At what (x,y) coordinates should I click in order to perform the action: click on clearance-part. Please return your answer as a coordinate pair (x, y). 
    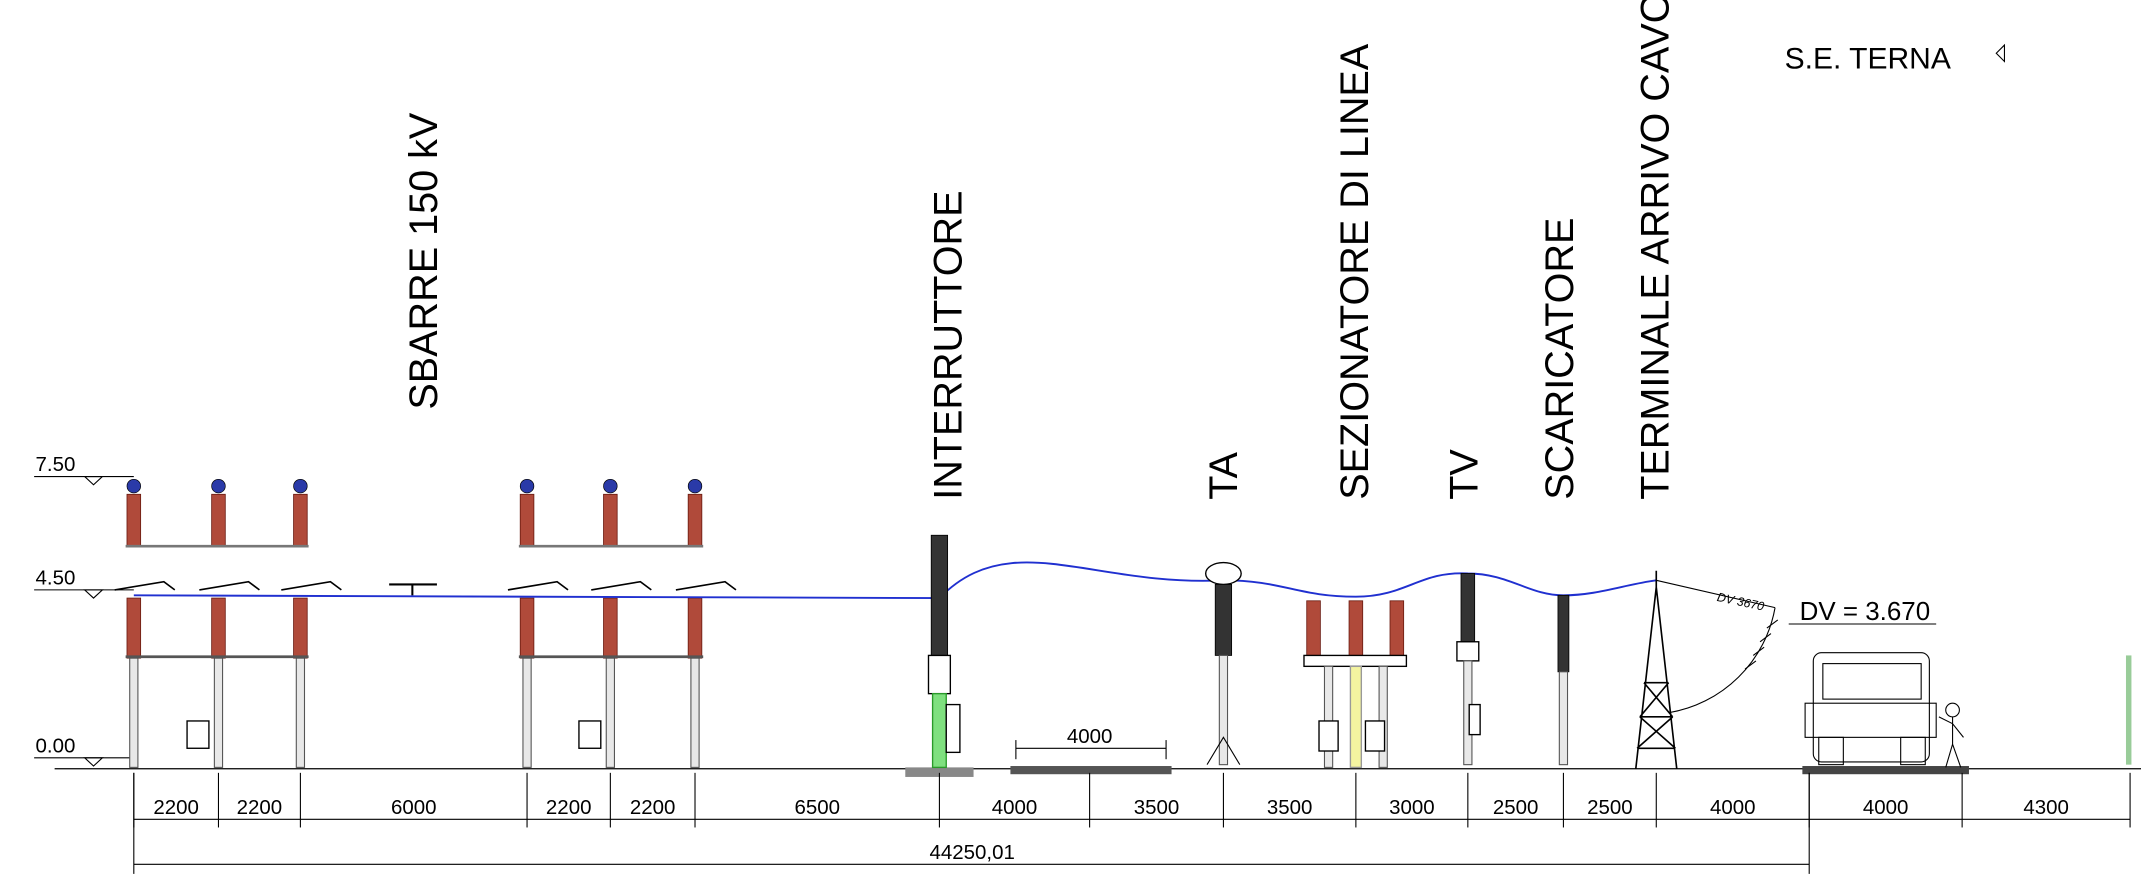
    Looking at the image, I should click on (1761, 644).